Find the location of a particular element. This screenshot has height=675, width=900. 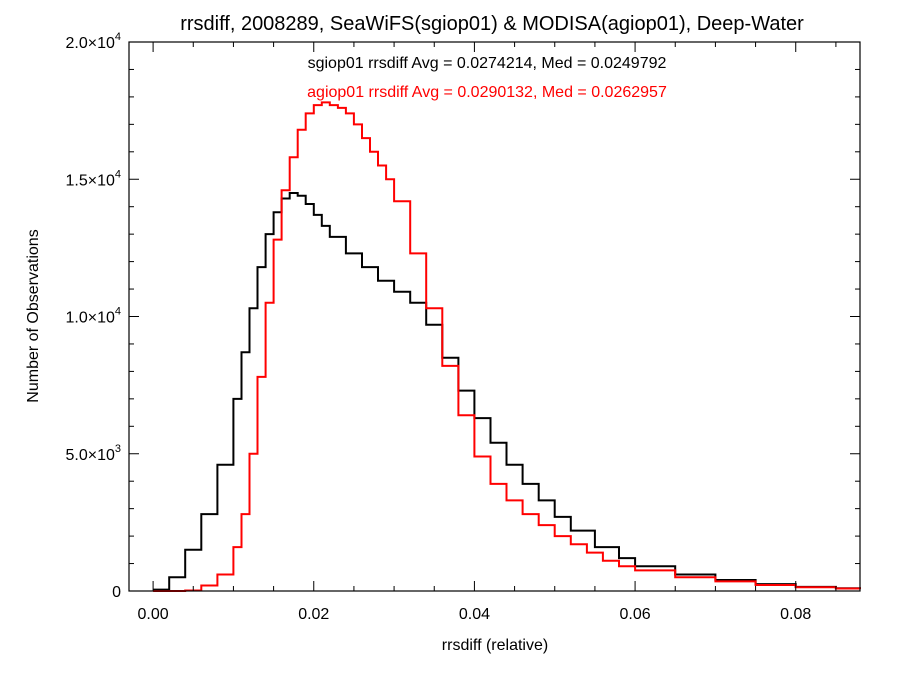

y-tick-label-0: 0 is located at coordinates (116, 592).